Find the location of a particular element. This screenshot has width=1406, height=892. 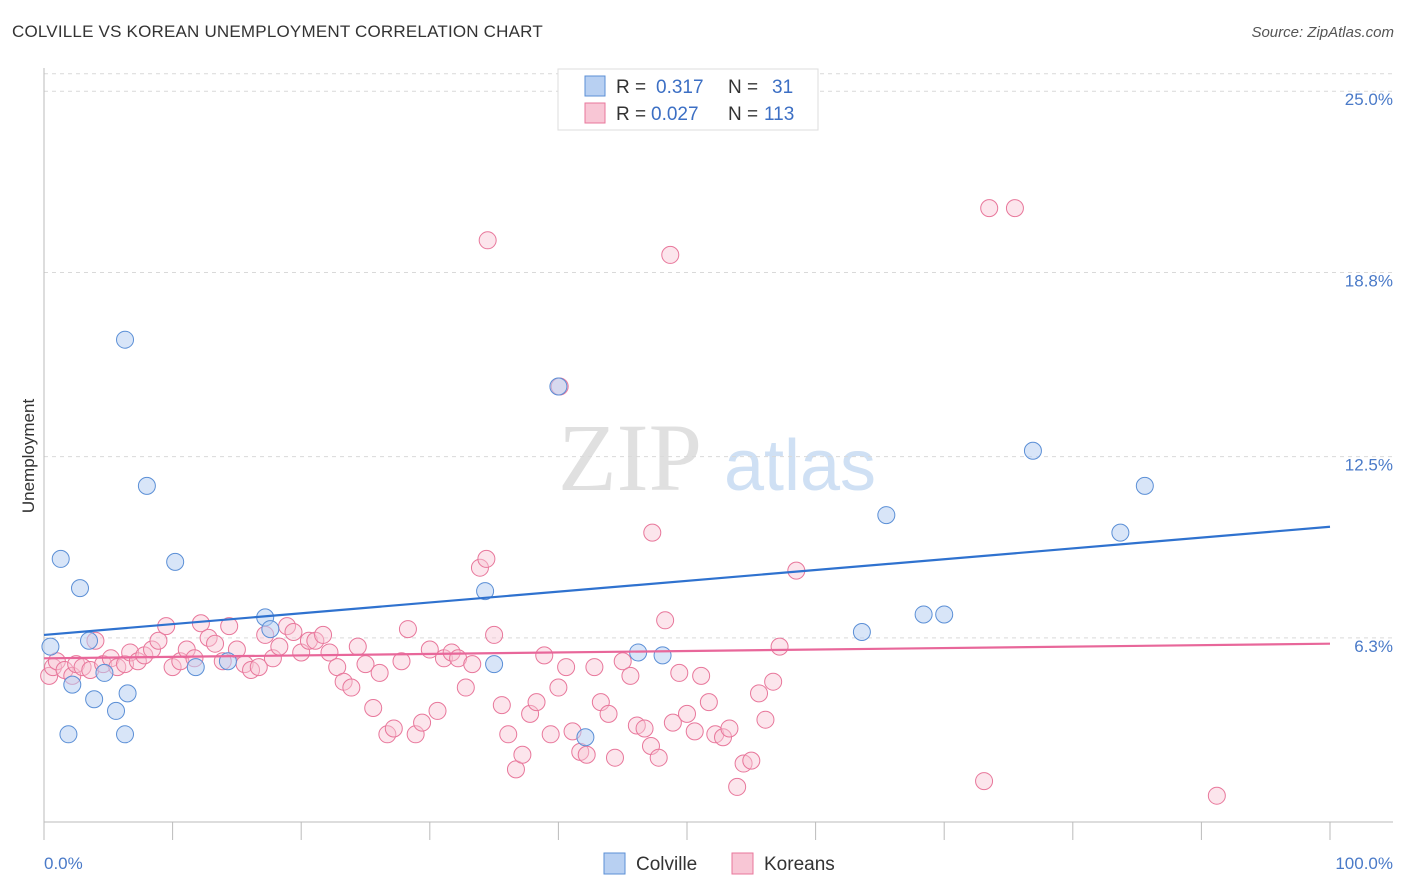

y-tick-label: 12.5% is located at coordinates (1369, 465).